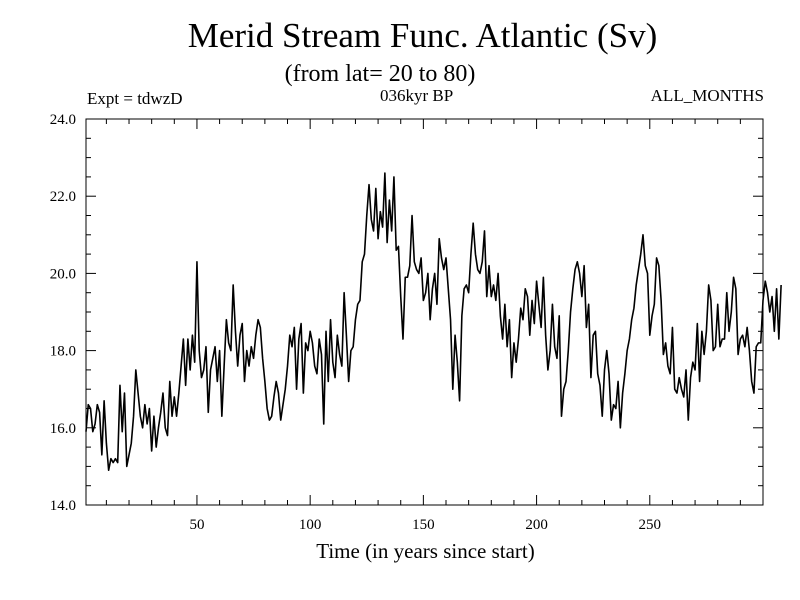 This screenshot has width=800, height=600. Describe the element at coordinates (63, 506) in the screenshot. I see `y-tick-label: 14.0` at that location.